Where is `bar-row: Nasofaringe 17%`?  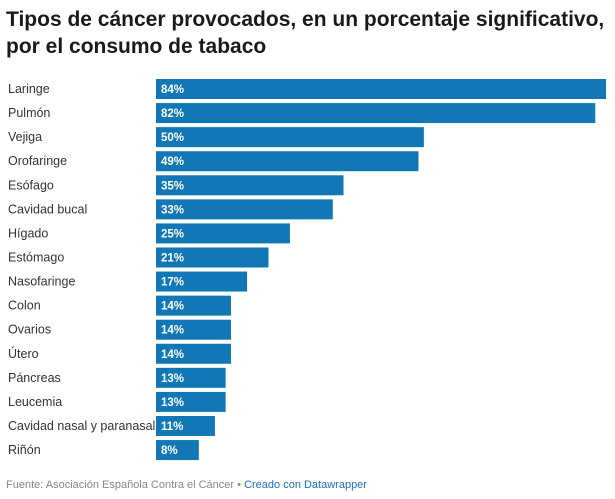 bar-row: Nasofaringe 17% is located at coordinates (128, 281).